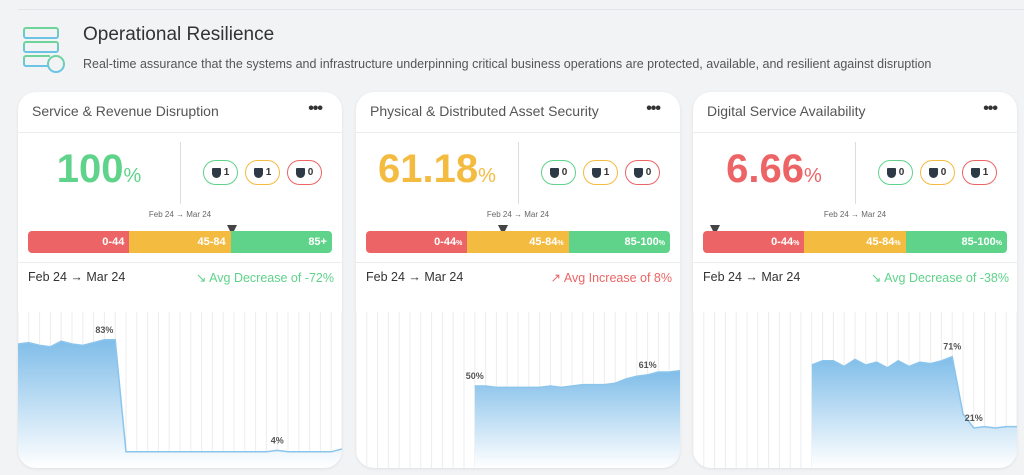 The height and width of the screenshot is (475, 1024). What do you see at coordinates (265, 277) in the screenshot?
I see `trend-label: ↘ Avg Decrease of -72%` at bounding box center [265, 277].